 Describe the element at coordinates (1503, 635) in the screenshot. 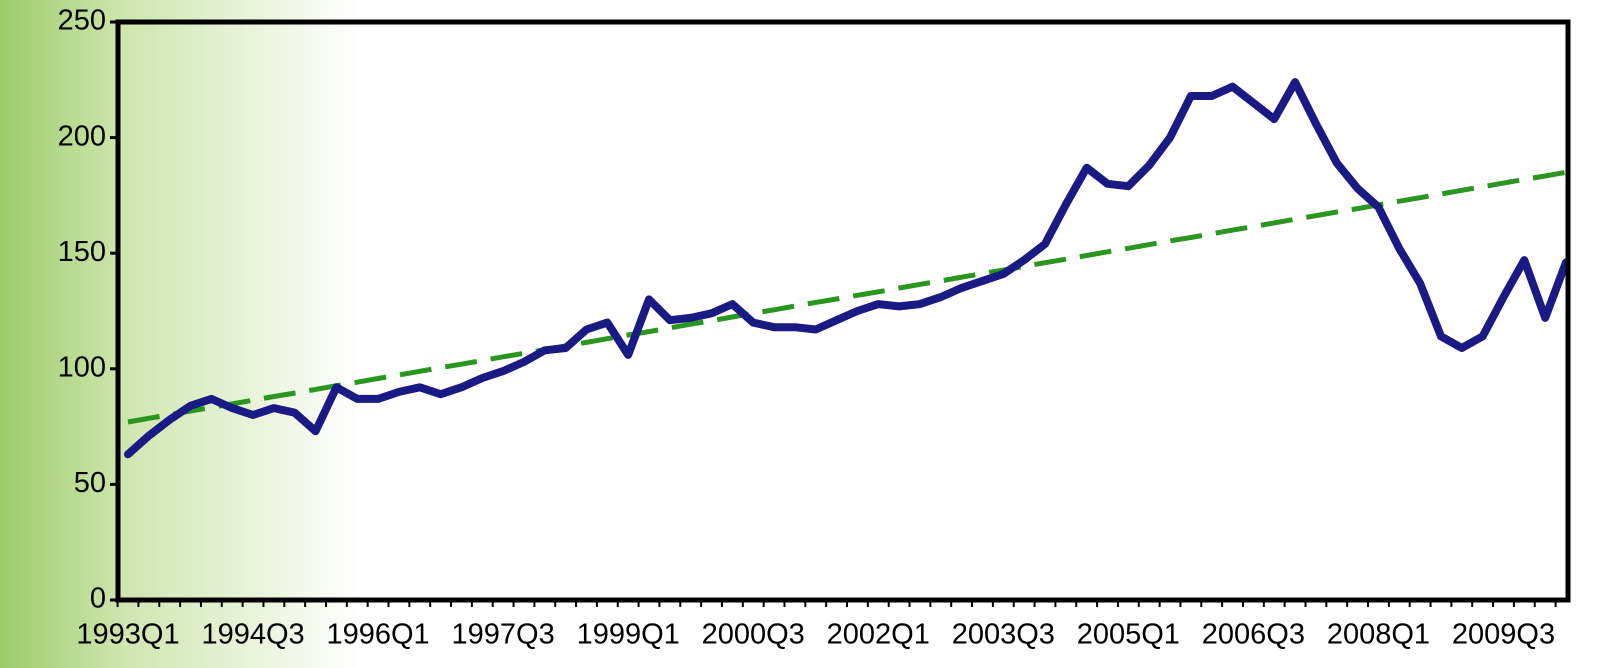

I see `x-tick-label: 2009Q3` at that location.